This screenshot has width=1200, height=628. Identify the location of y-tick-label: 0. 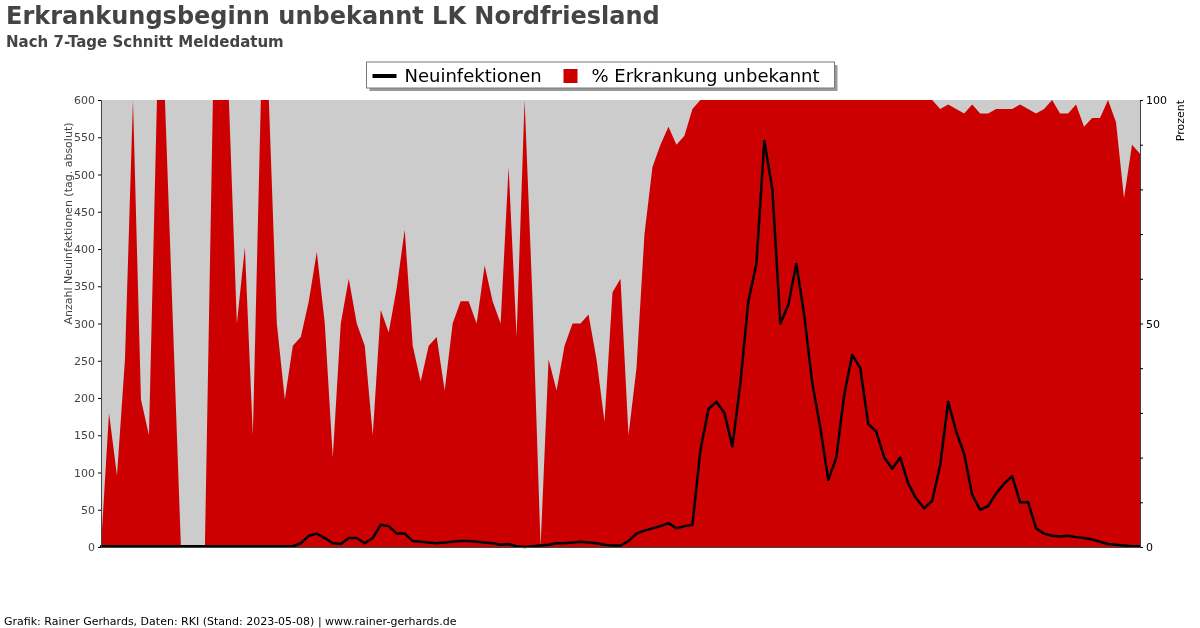
(91, 548).